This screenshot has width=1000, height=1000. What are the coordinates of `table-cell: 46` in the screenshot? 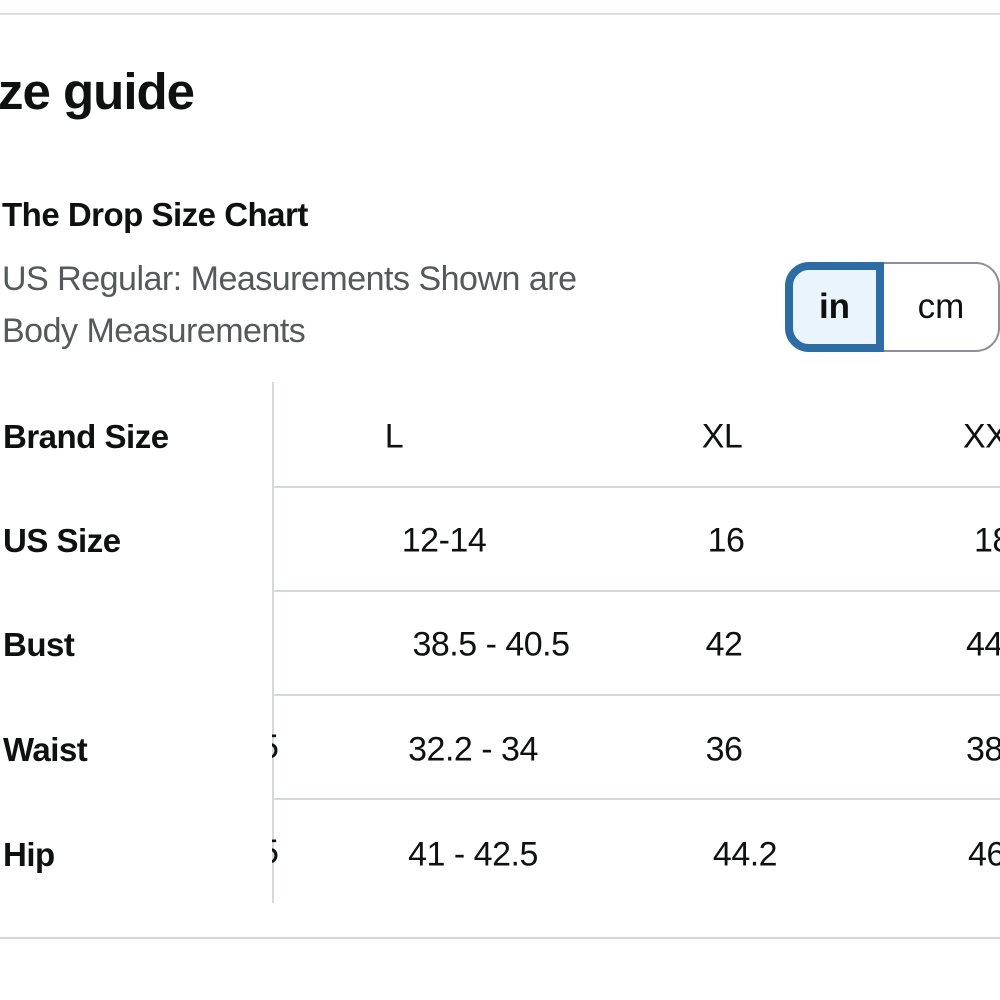 It's located at (984, 854).